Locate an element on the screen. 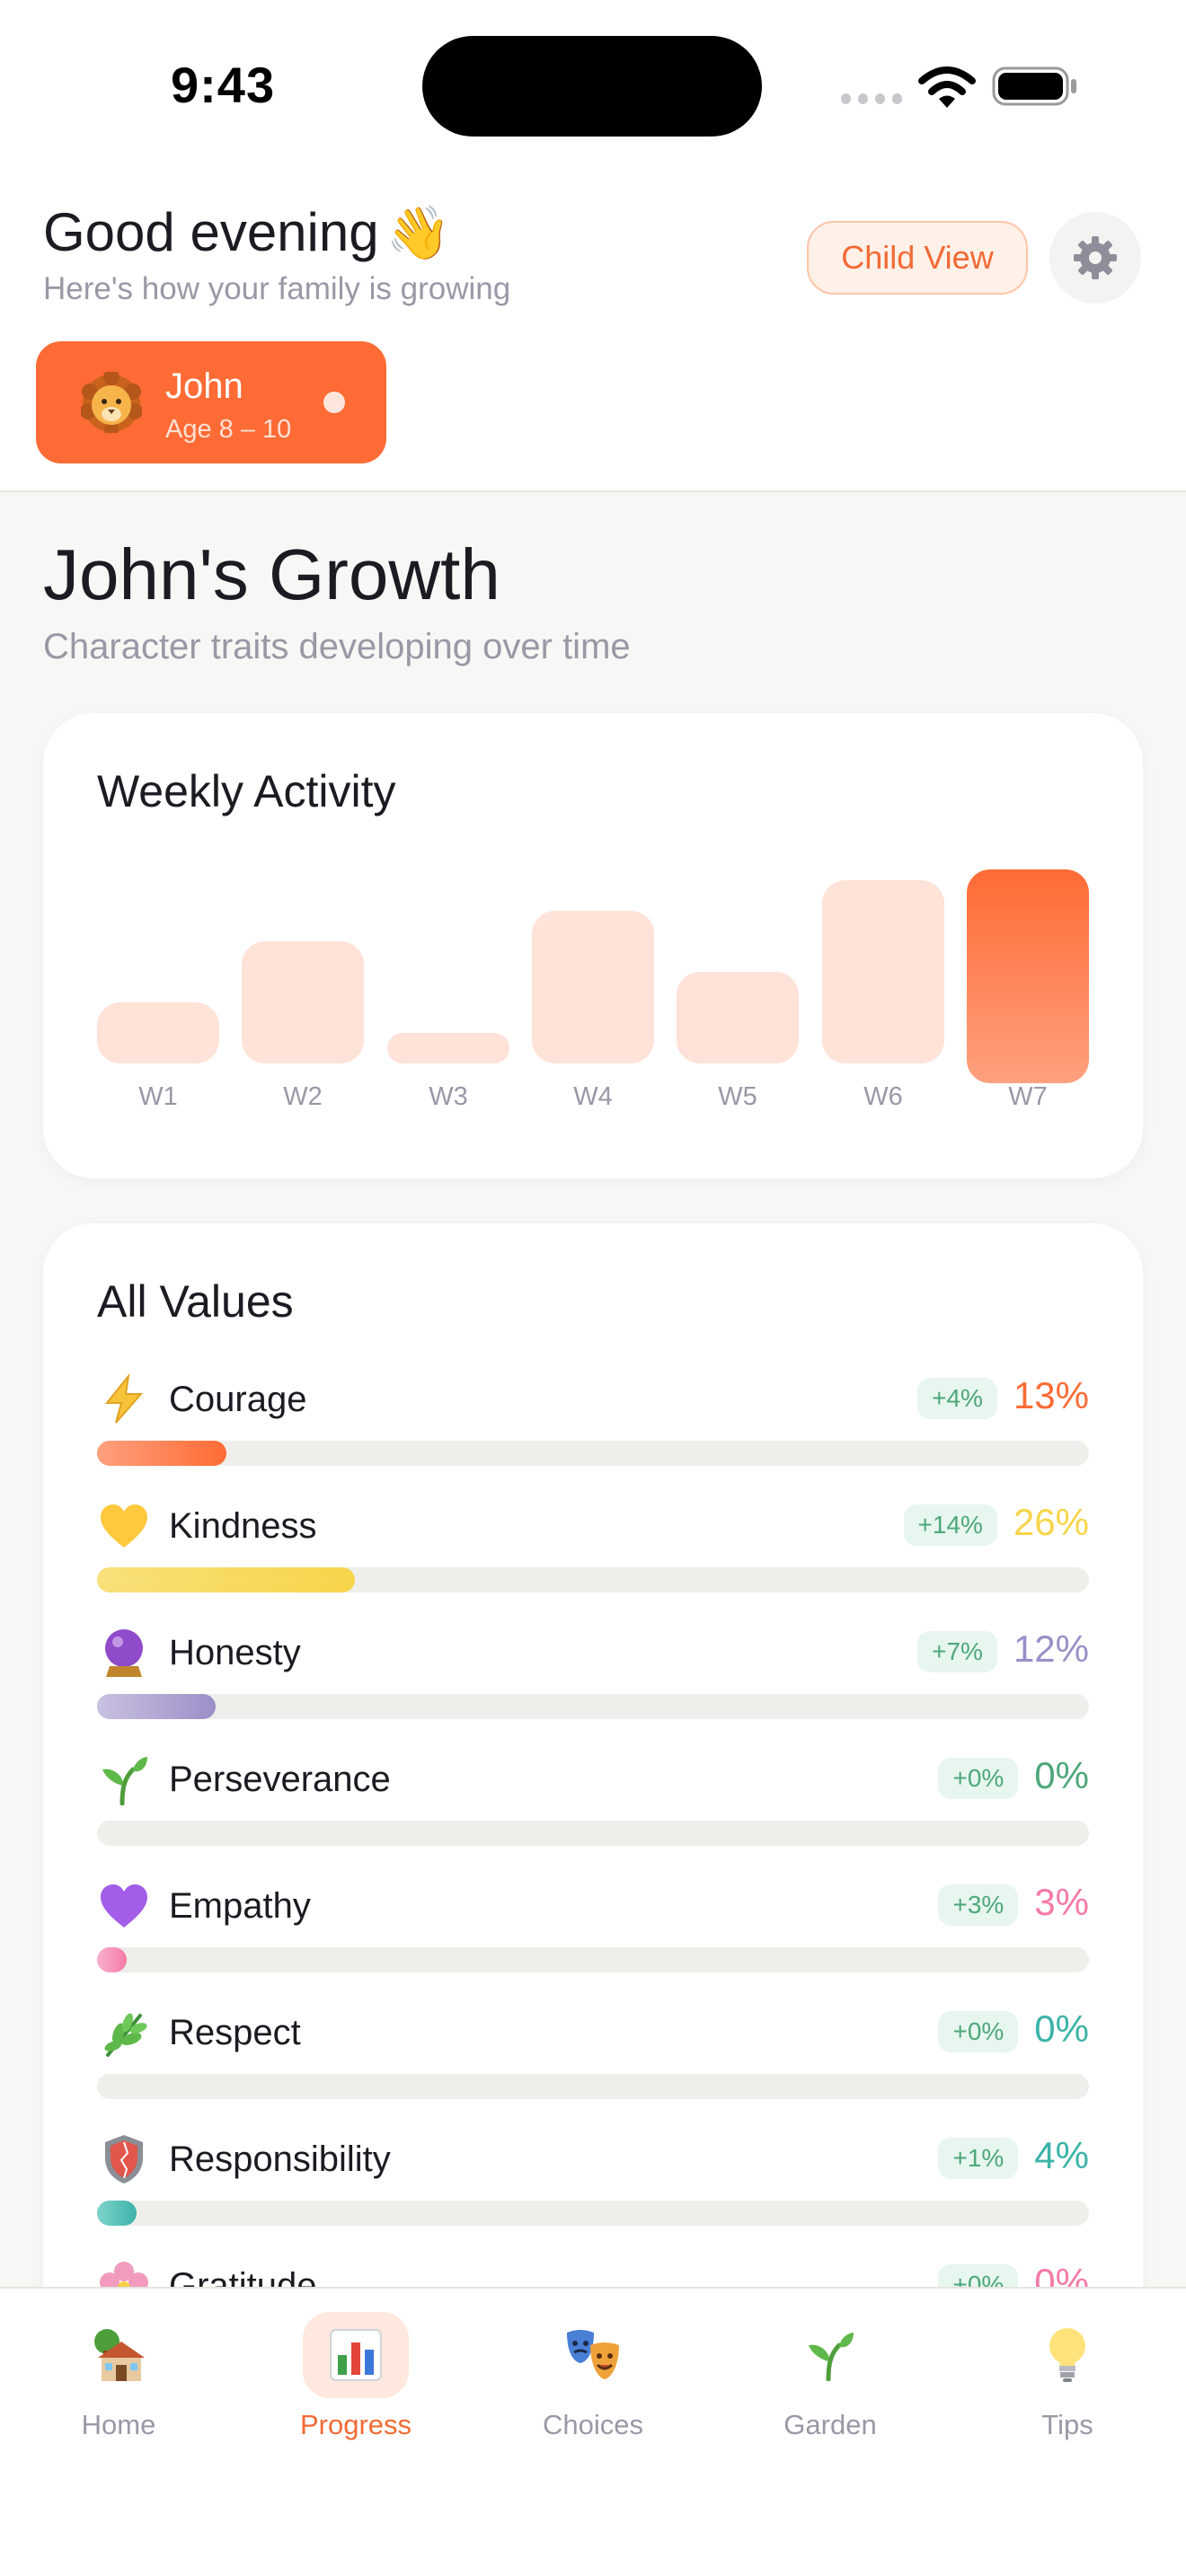  bar-label-w3: W3 is located at coordinates (448, 1096).